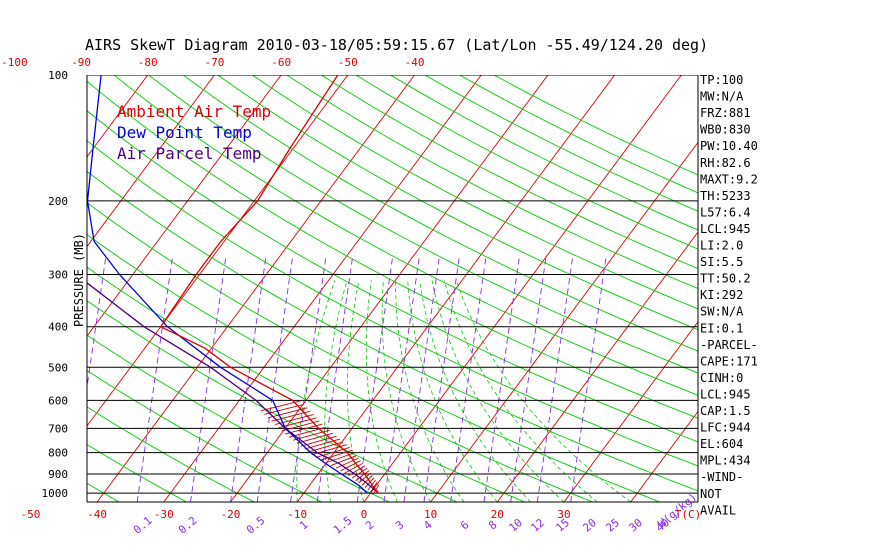 The height and width of the screenshot is (560, 870). I want to click on mixing-tick-label: 3, so click(399, 525).